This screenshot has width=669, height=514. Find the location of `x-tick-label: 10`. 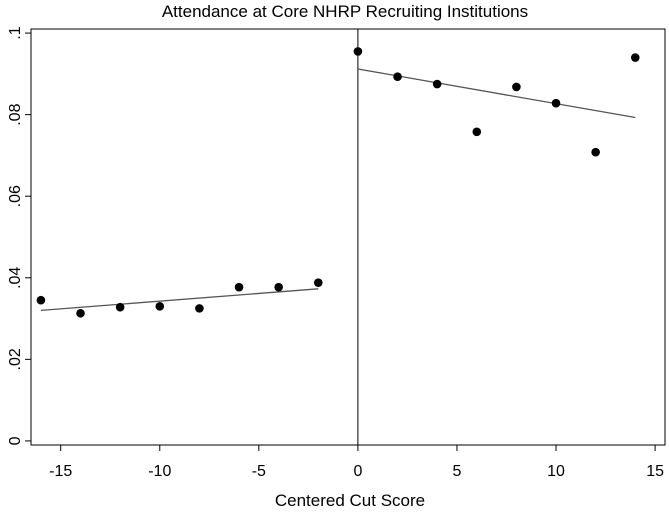

x-tick-label: 10 is located at coordinates (556, 471).